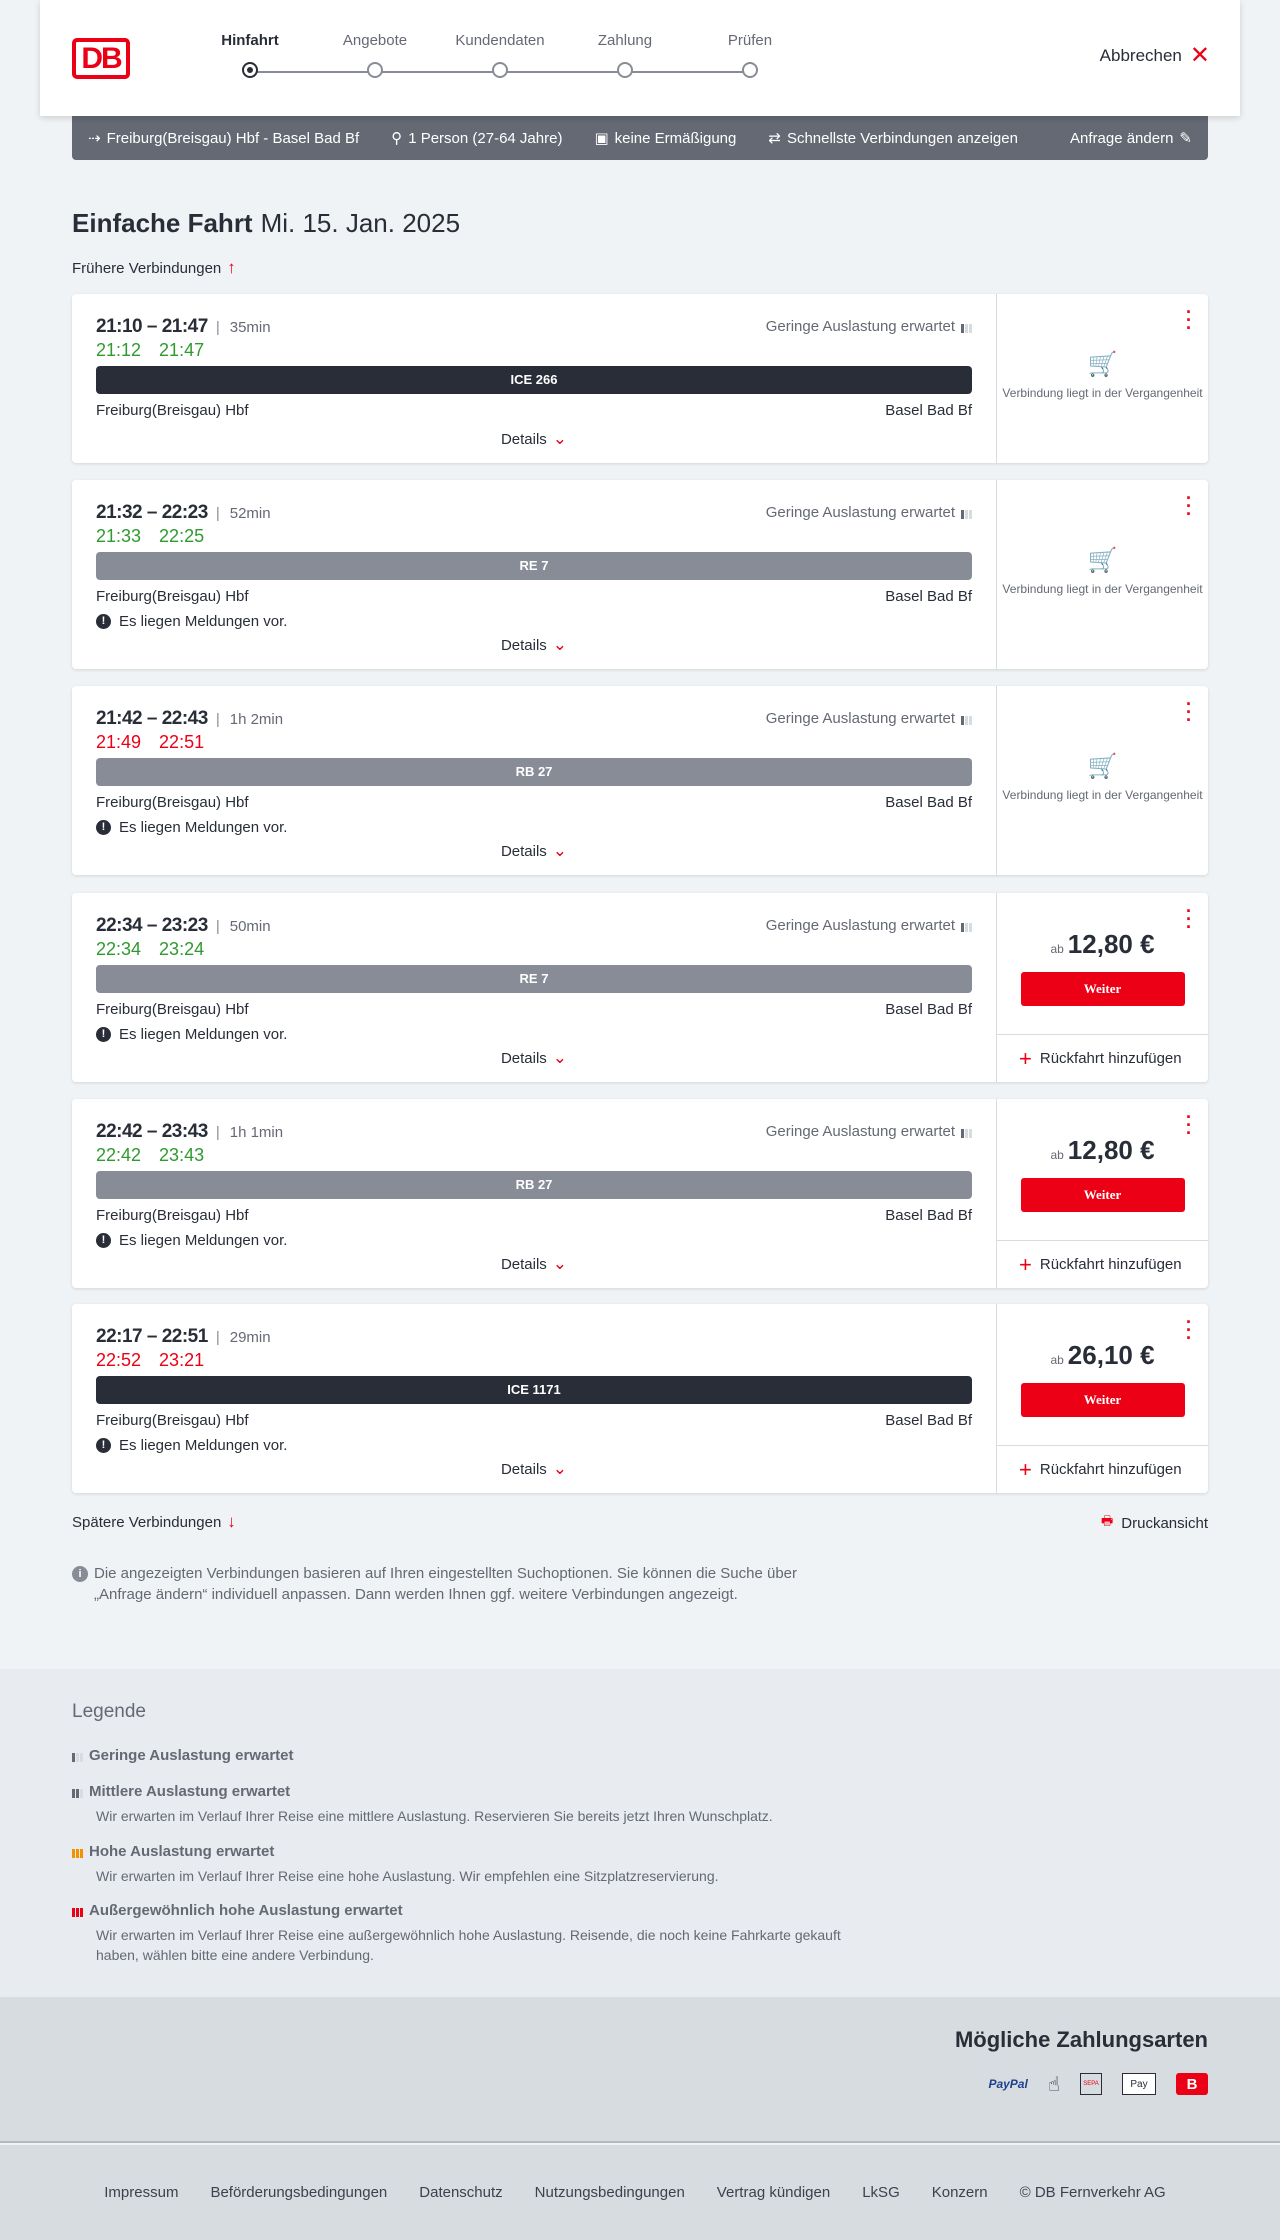 This screenshot has height=2240, width=1280. I want to click on footer-link: Impressum, so click(141, 2192).